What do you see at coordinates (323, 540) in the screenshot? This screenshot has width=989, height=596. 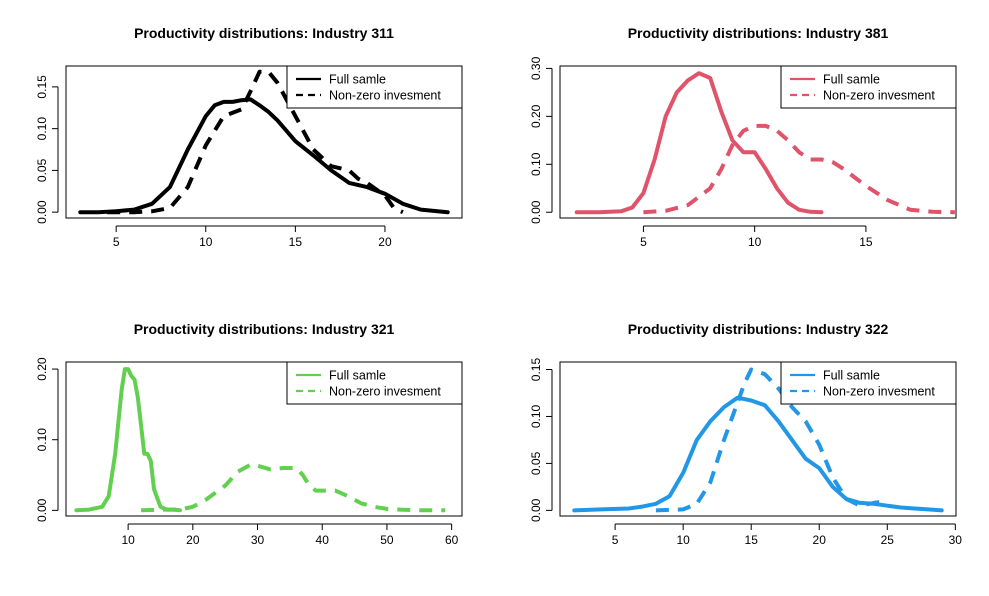 I see `x-tick-label: 40` at bounding box center [323, 540].